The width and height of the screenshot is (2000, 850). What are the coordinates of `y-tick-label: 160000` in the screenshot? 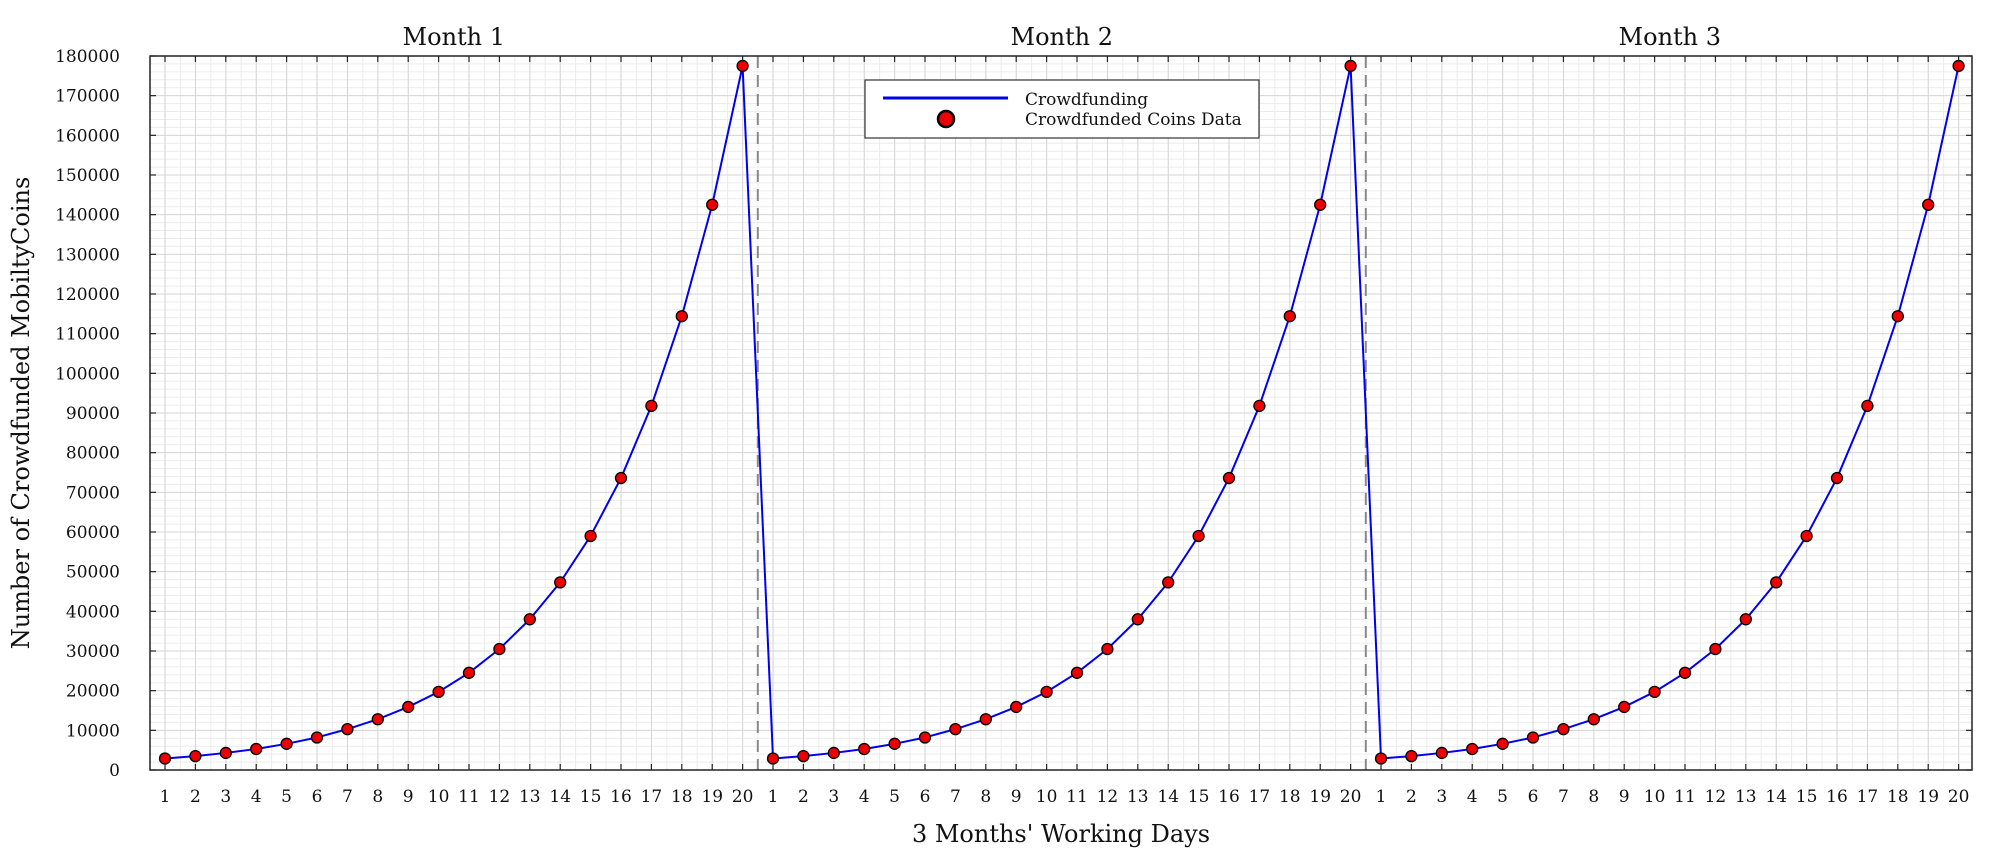 It's located at (87, 136).